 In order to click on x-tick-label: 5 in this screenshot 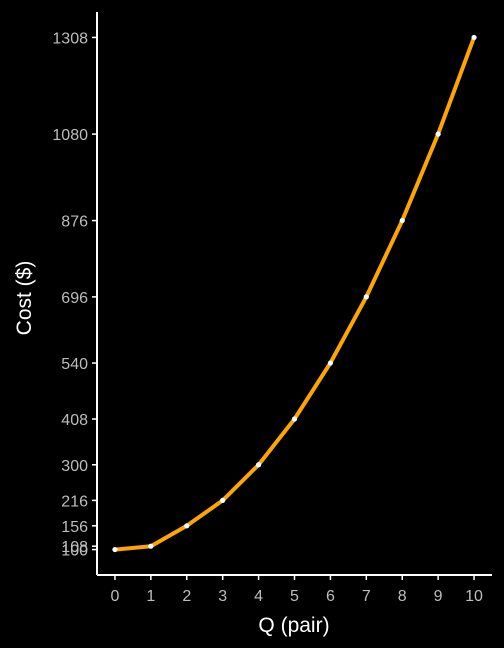, I will do `click(294, 596)`.